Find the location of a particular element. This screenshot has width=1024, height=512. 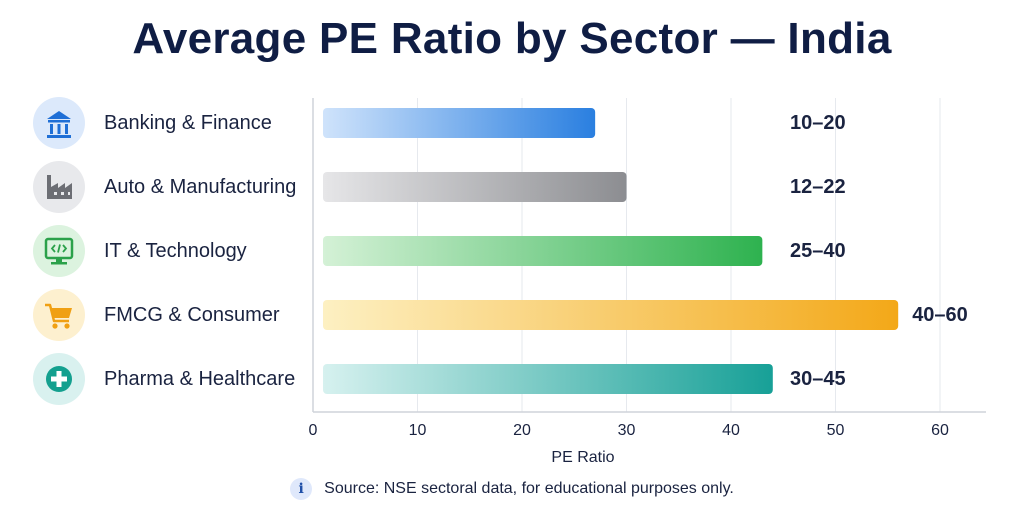

x-axis-label: PE Ratio is located at coordinates (583, 457).